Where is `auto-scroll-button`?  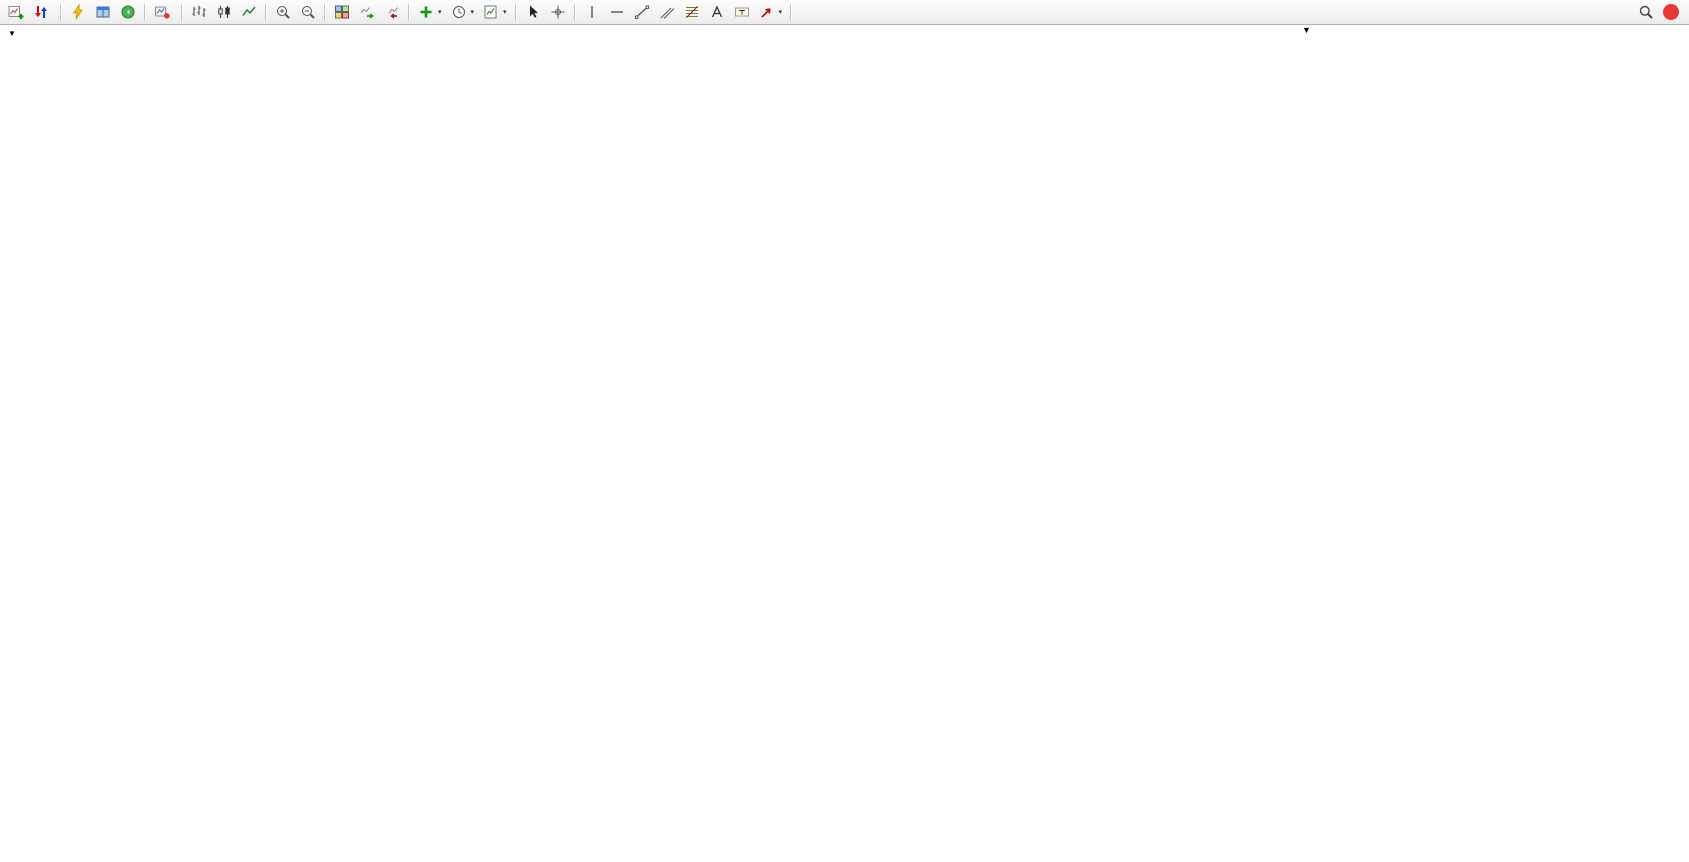
auto-scroll-button is located at coordinates (367, 12).